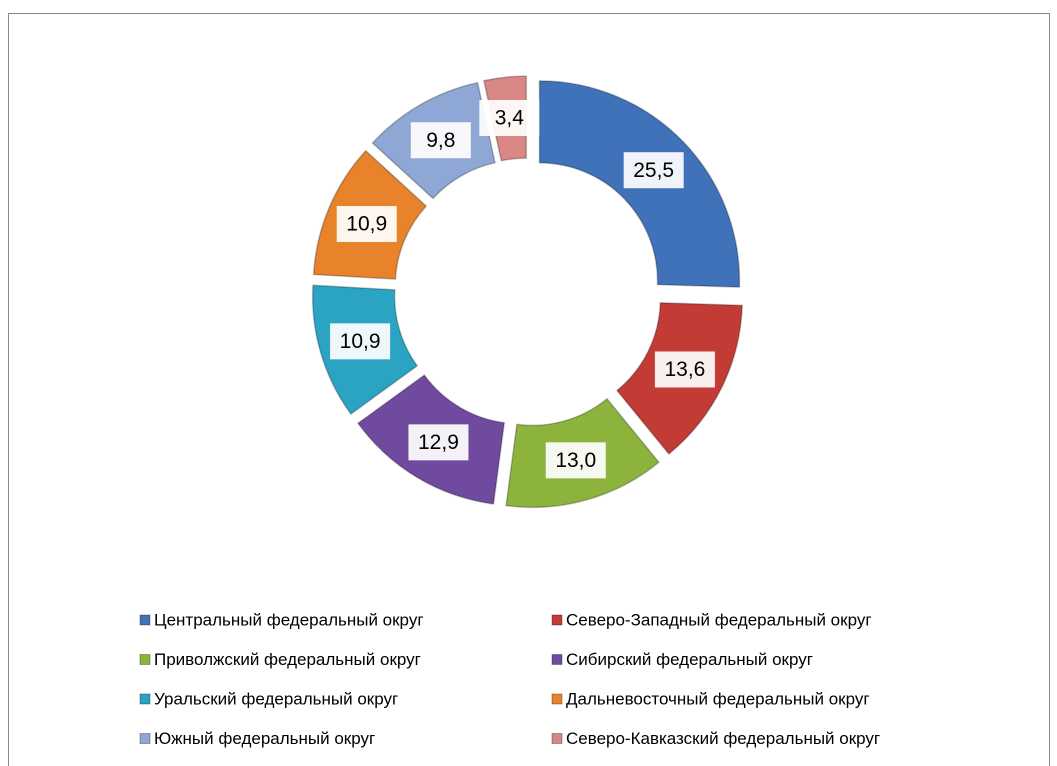 The image size is (1057, 766). Describe the element at coordinates (287, 659) in the screenshot. I see `legend-label: Приволжский федеральный округ` at that location.